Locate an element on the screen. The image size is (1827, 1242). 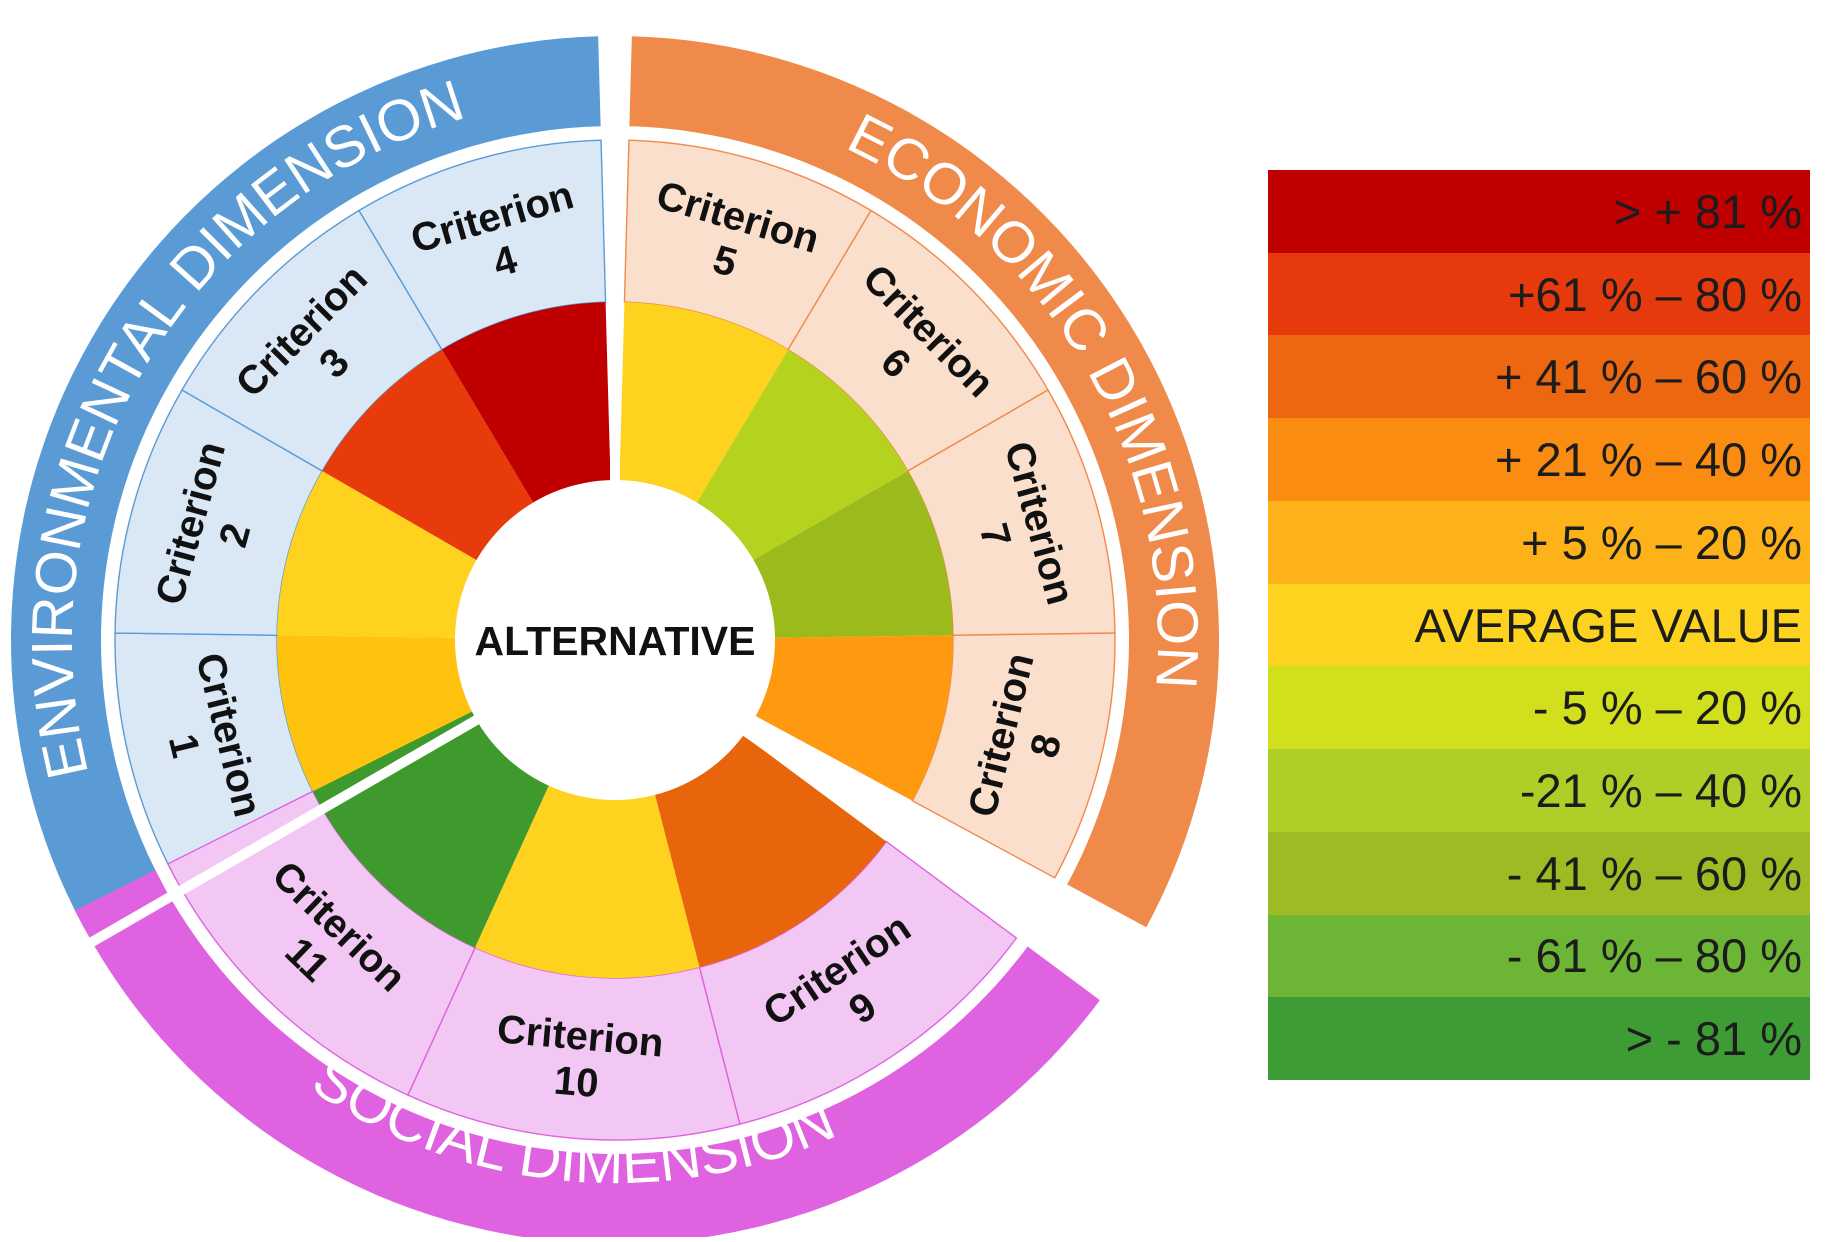
legend-row: + 41 % – 60 % is located at coordinates (1539, 377).